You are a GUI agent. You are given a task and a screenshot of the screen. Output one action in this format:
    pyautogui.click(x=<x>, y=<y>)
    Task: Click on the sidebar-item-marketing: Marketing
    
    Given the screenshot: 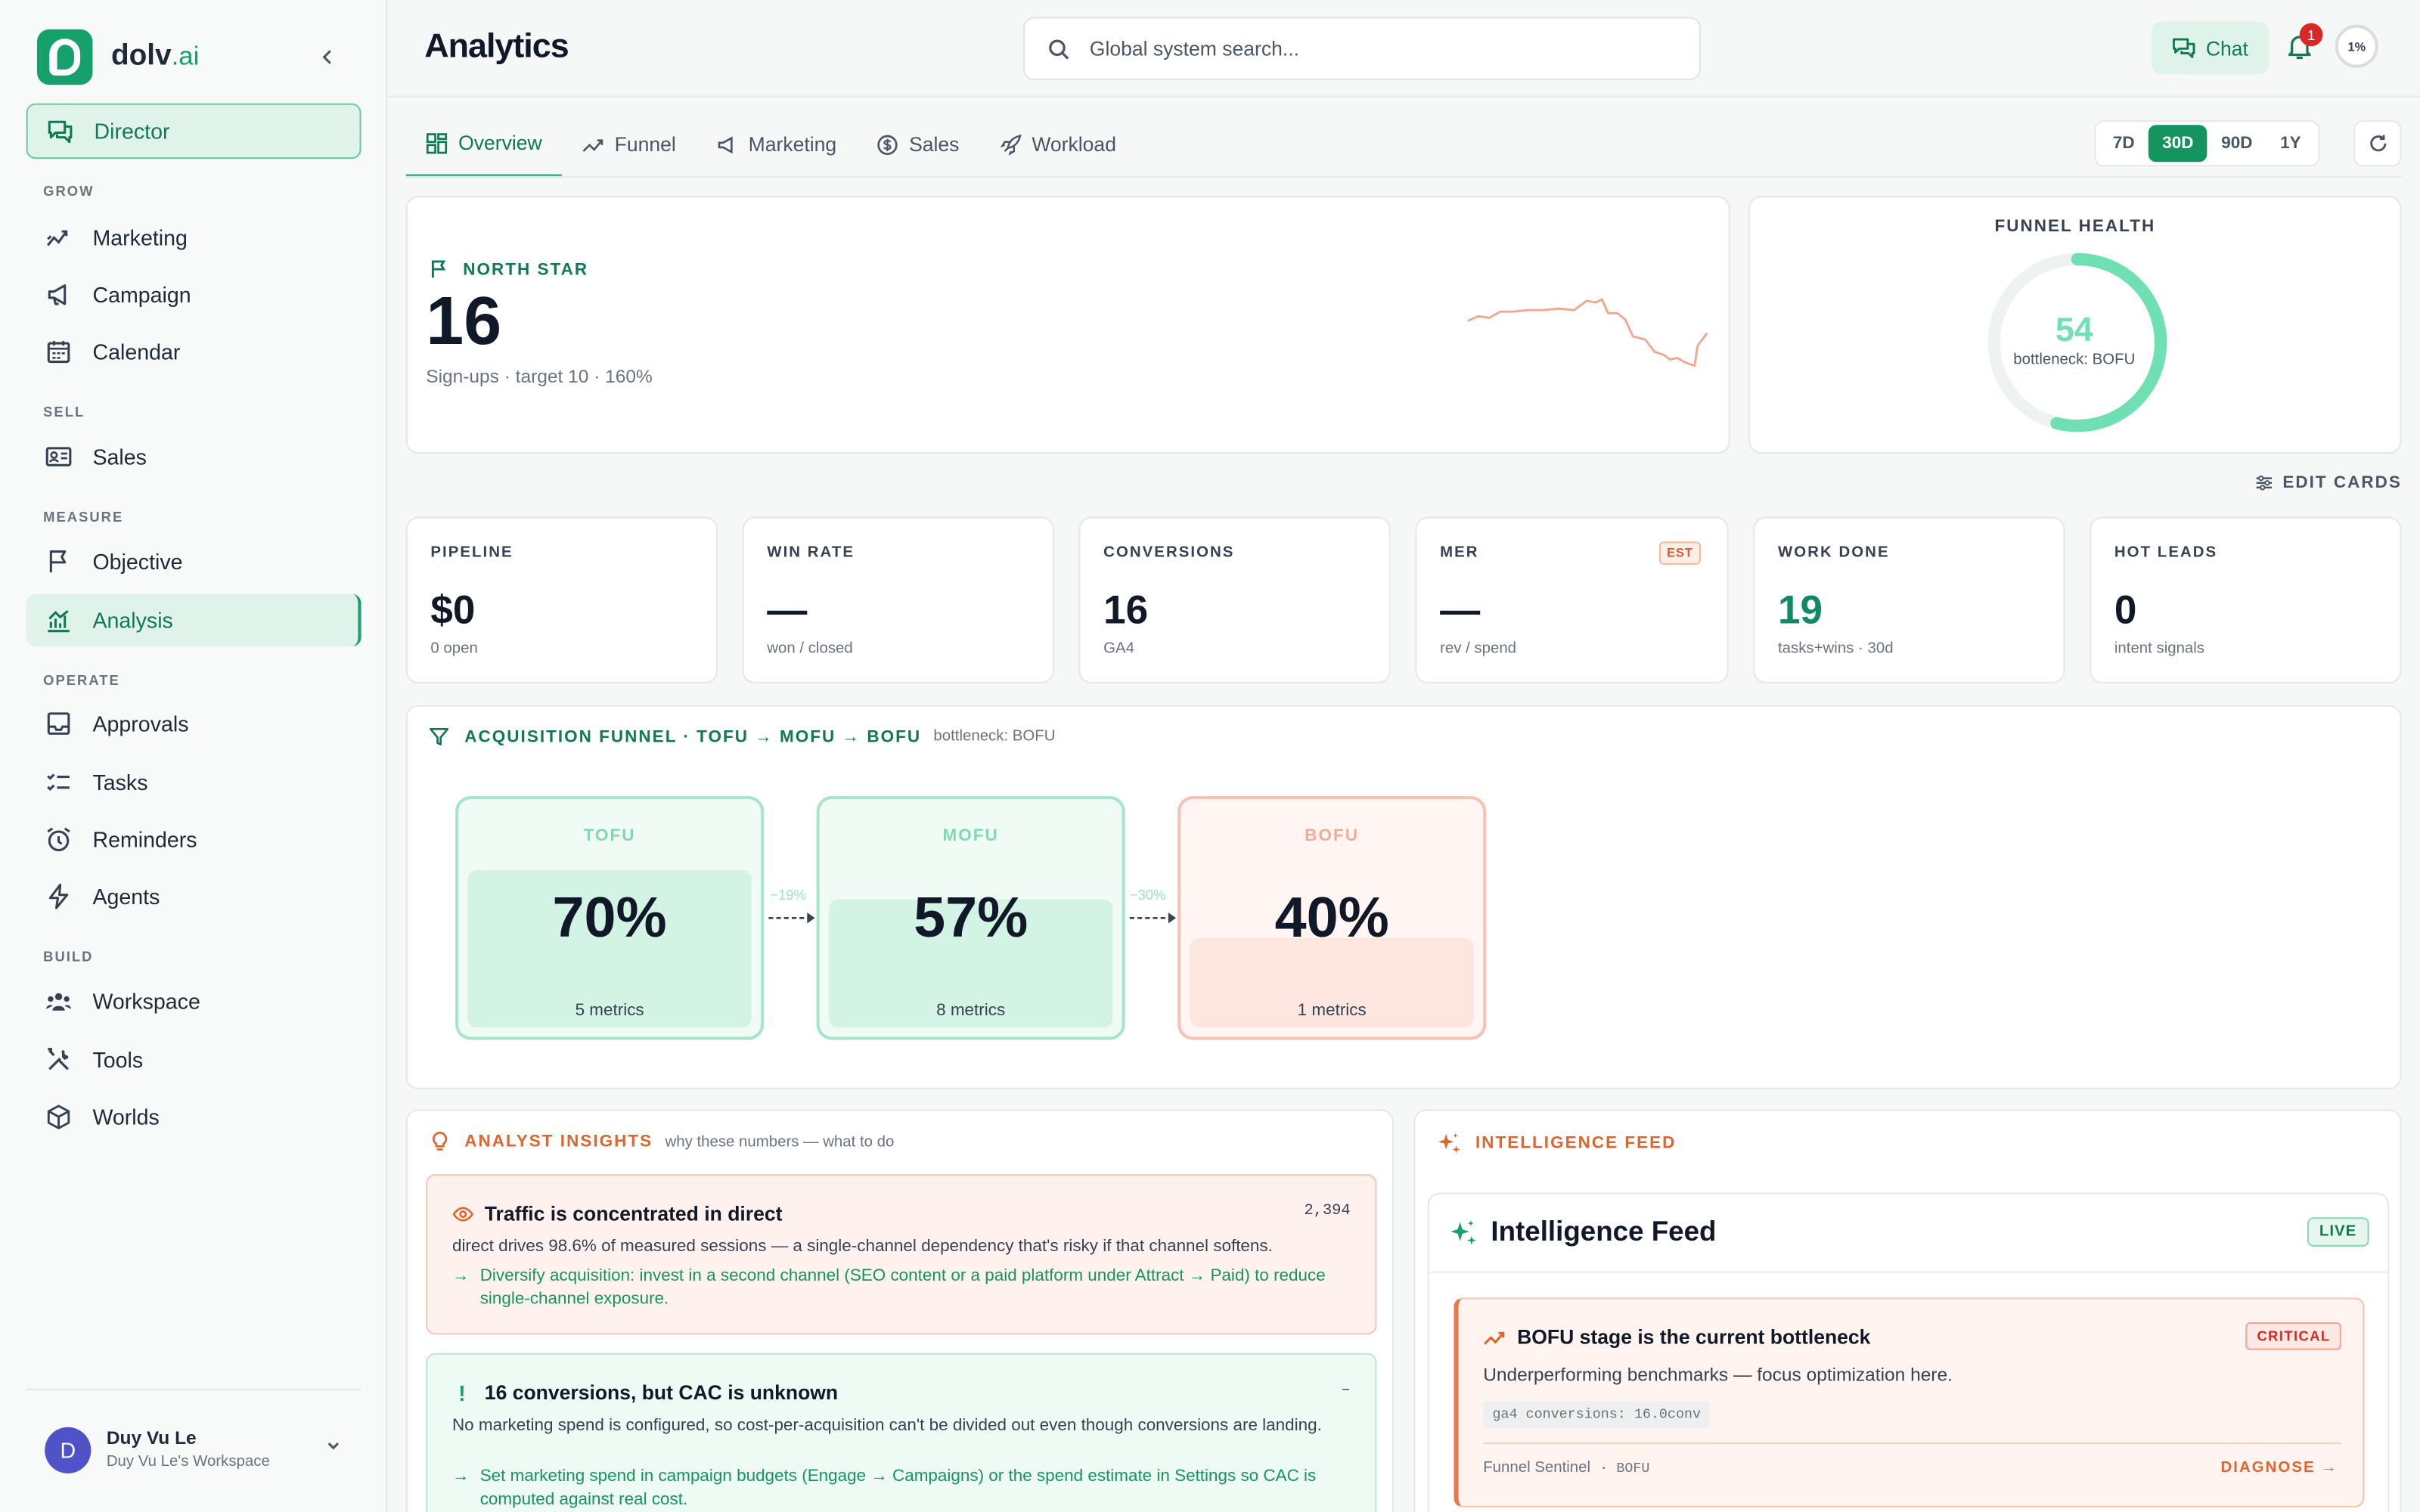 What is the action you would take?
    pyautogui.click(x=193, y=238)
    